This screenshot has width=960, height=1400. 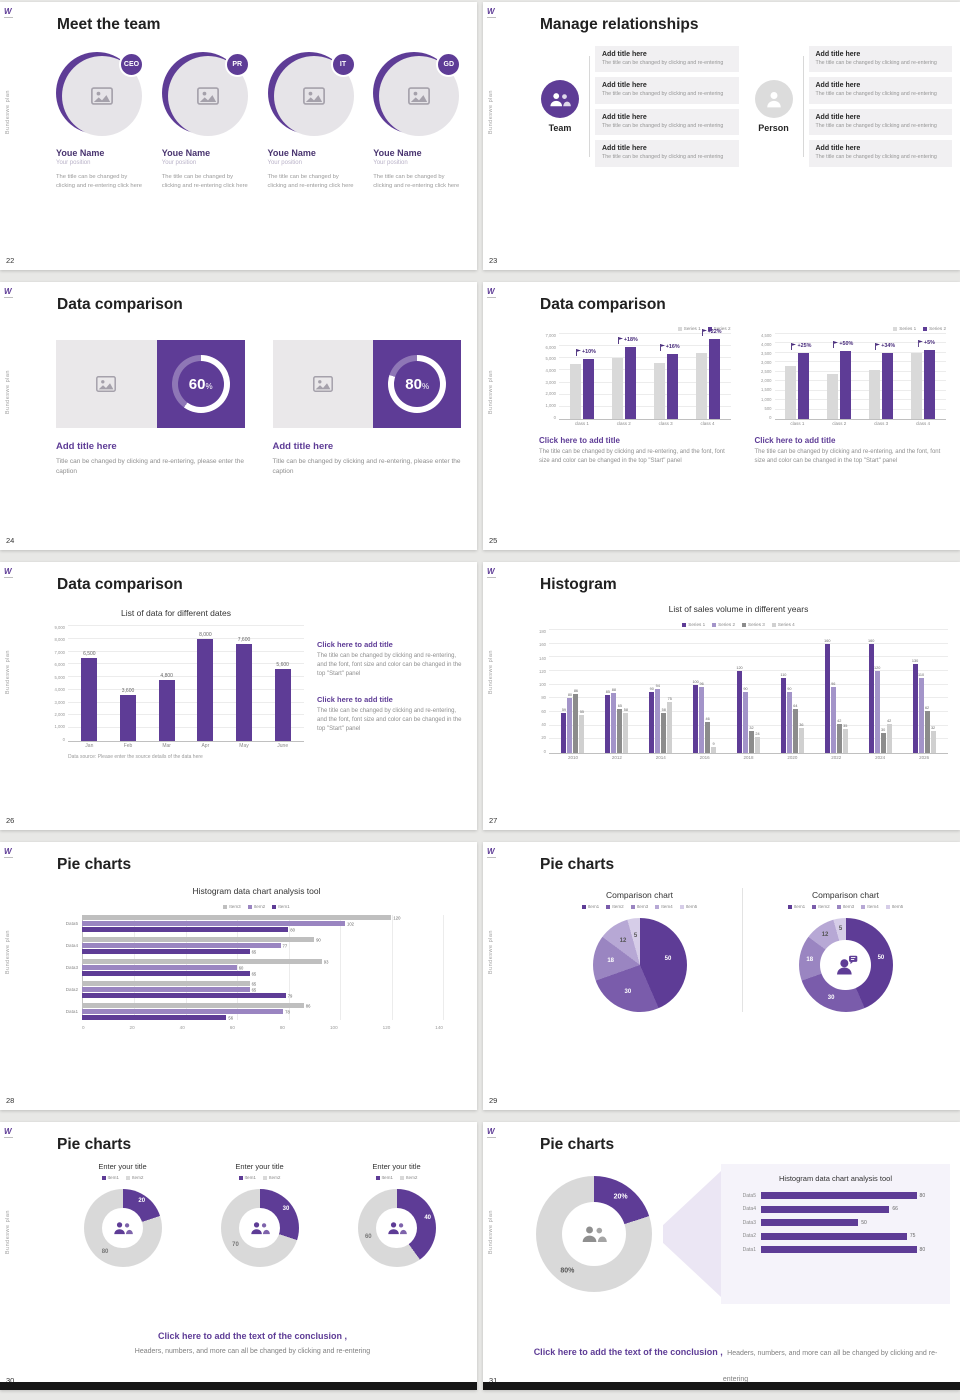 I want to click on growth-label: +16%, so click(x=669, y=348).